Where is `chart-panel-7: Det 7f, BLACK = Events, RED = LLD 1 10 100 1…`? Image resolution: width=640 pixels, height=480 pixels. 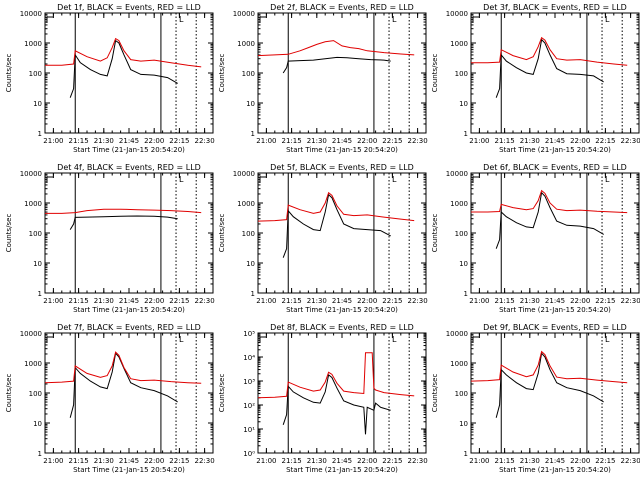
chart-panel-7: Det 7f, BLACK = Events, RED = LLD 1 10 100 1… is located at coordinates (110, 398).